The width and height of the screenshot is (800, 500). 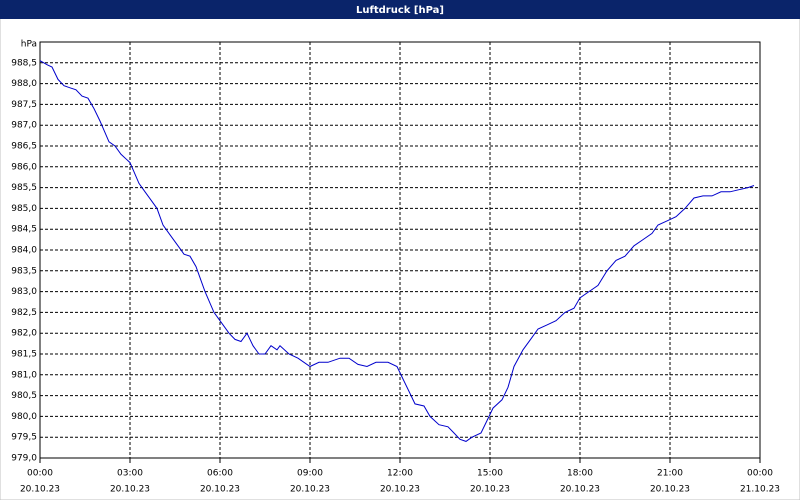 I want to click on y-tick-label: 983,0, so click(x=24, y=292).